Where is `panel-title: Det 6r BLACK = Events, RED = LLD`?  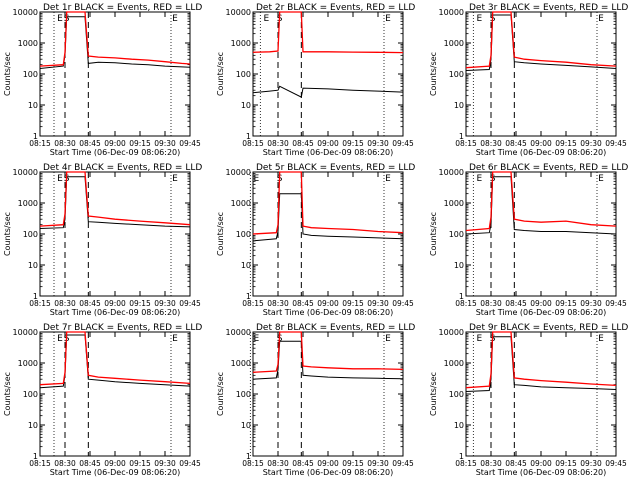 panel-title: Det 6r BLACK = Events, RED = LLD is located at coordinates (548, 168).